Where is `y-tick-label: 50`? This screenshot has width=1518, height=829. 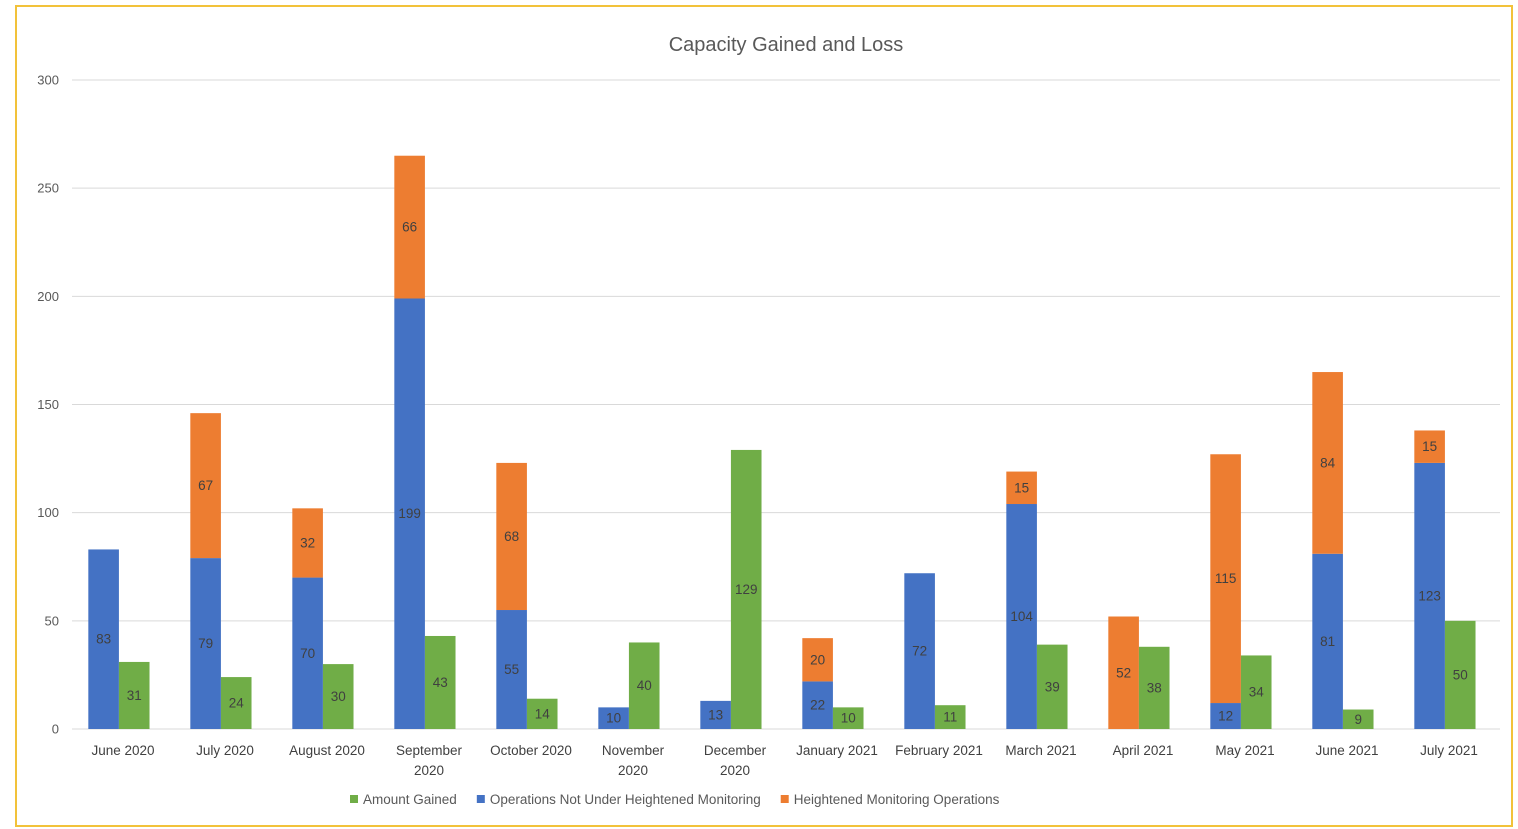
y-tick-label: 50 is located at coordinates (52, 620).